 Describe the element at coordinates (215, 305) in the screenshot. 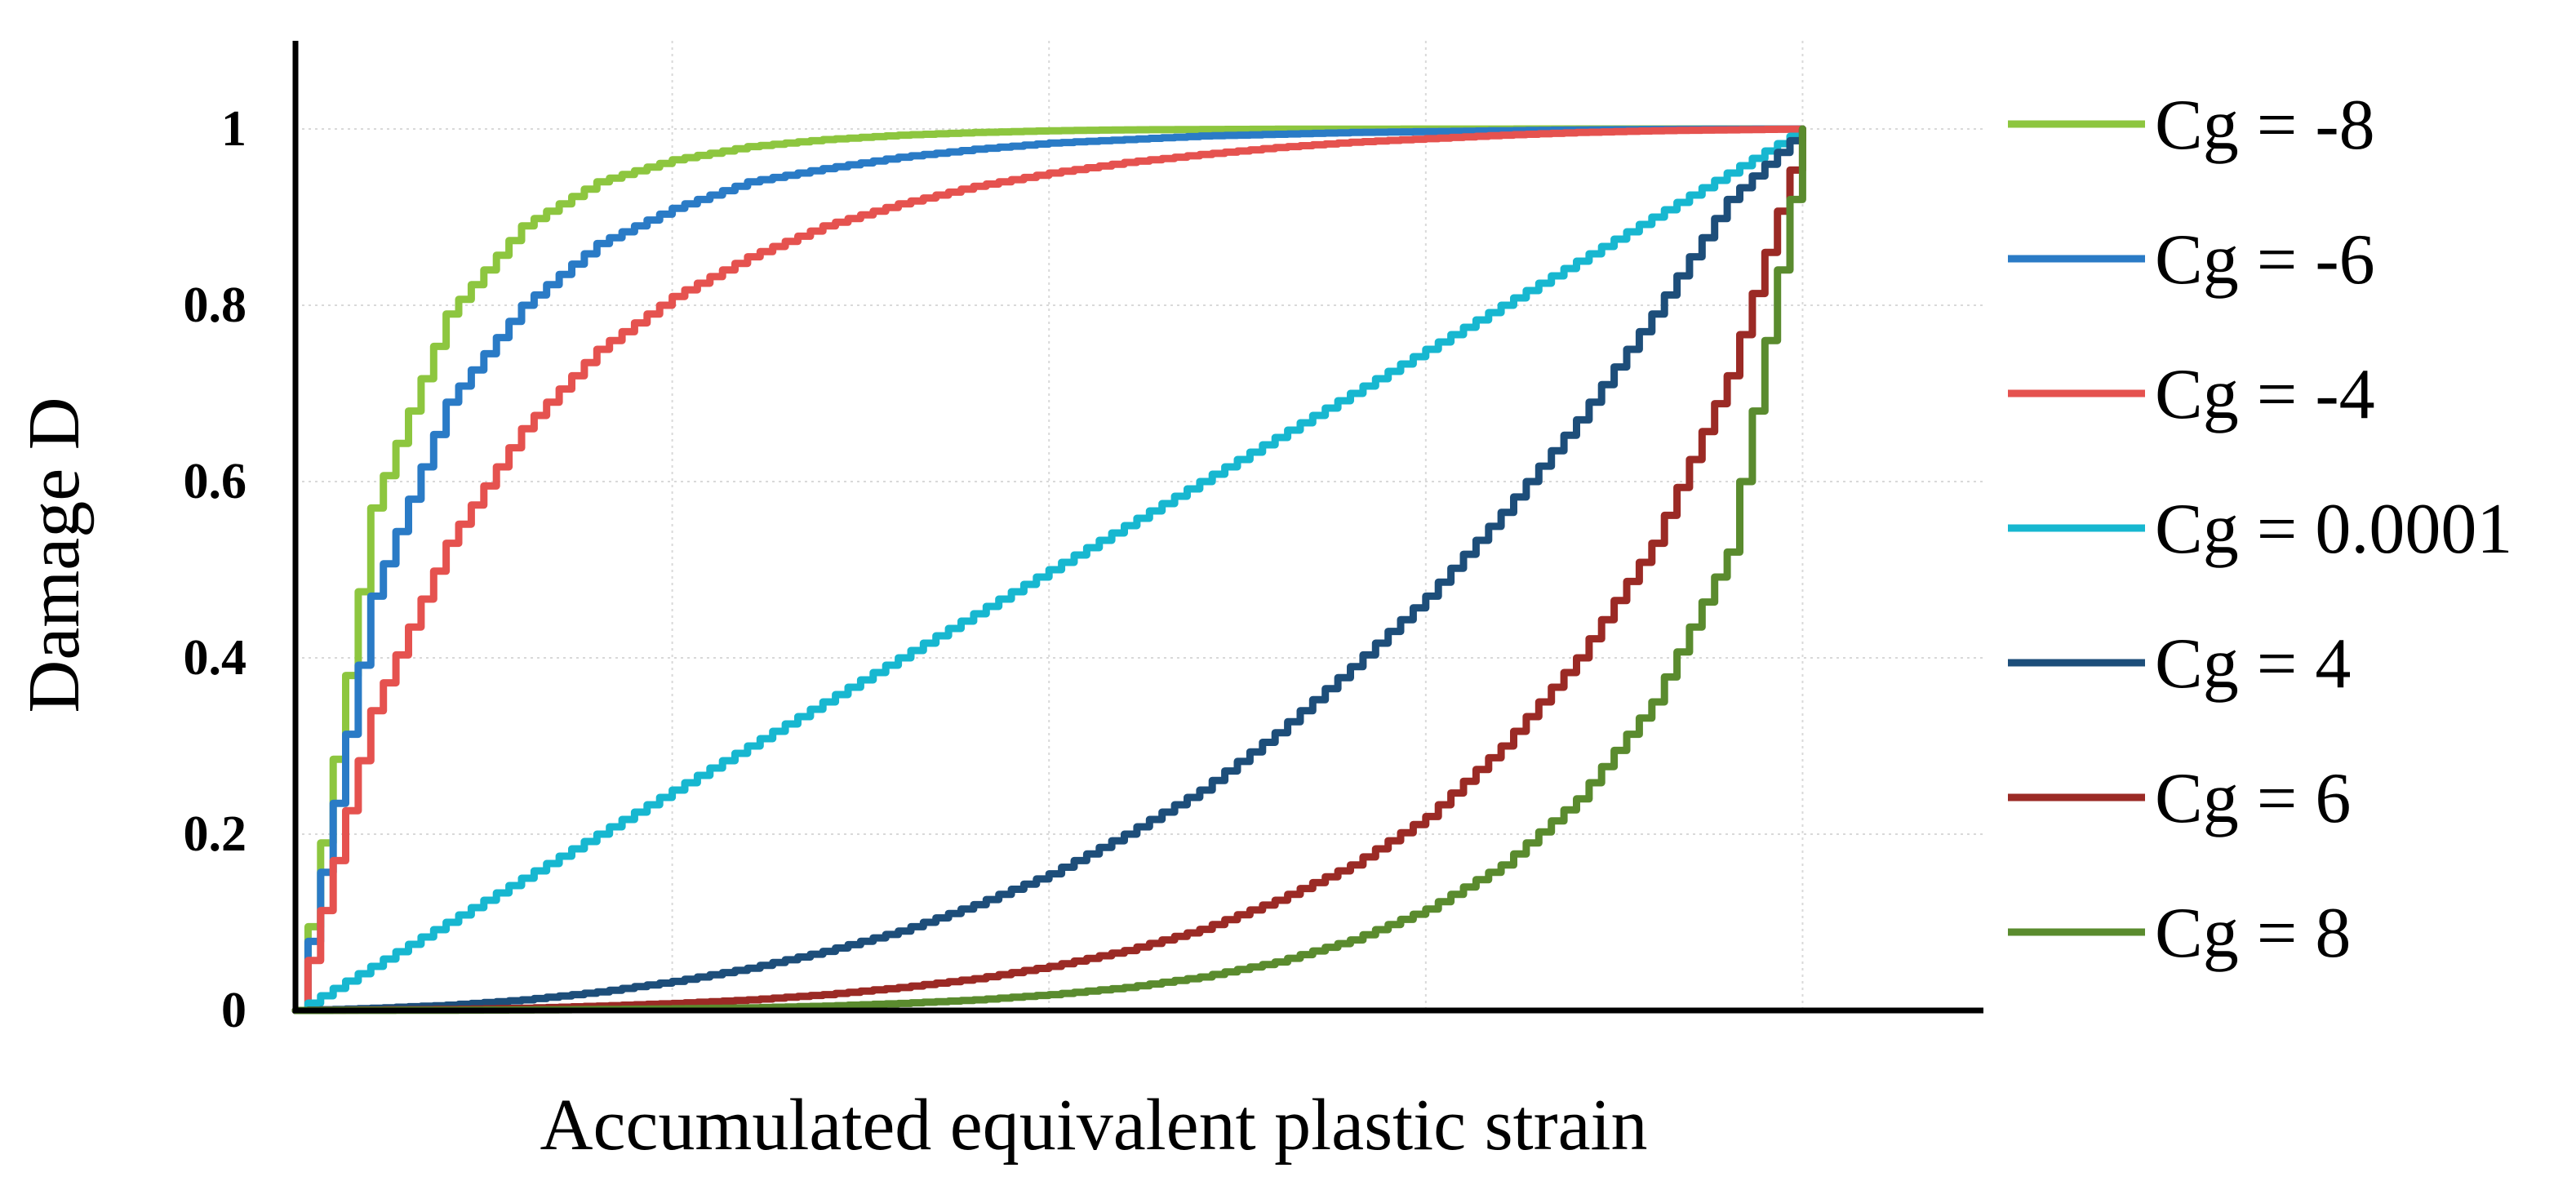

I see `y-tick-label: 0.8` at that location.